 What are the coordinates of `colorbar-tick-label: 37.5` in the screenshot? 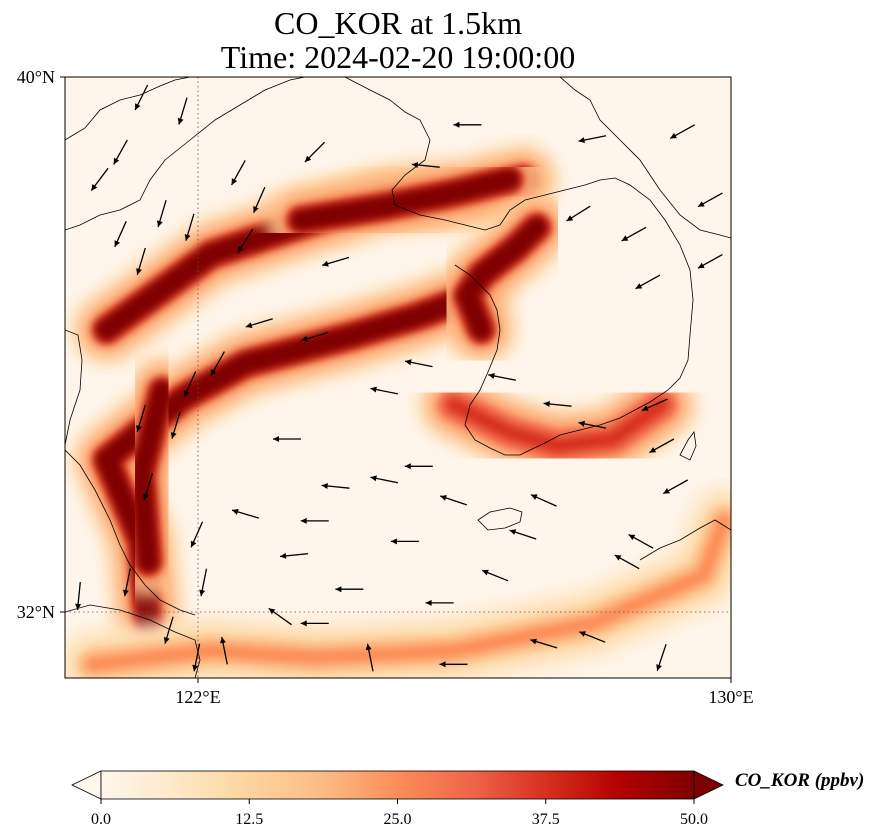 It's located at (546, 819).